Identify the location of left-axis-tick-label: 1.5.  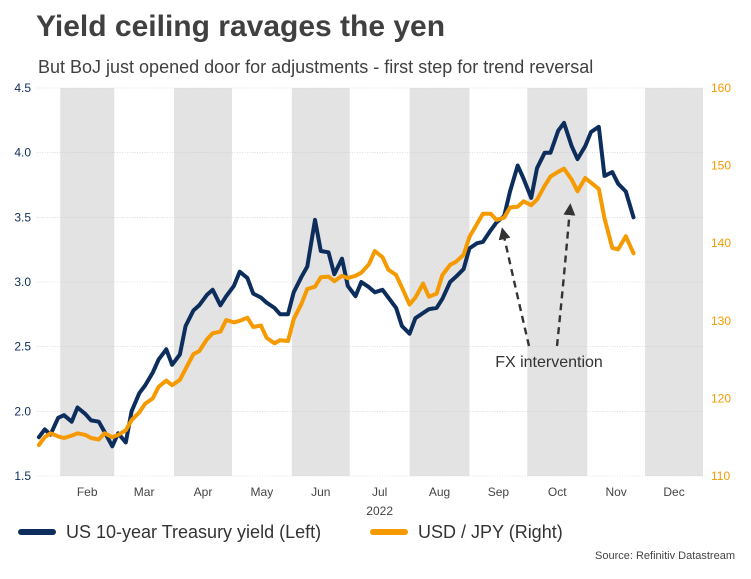
(22, 476).